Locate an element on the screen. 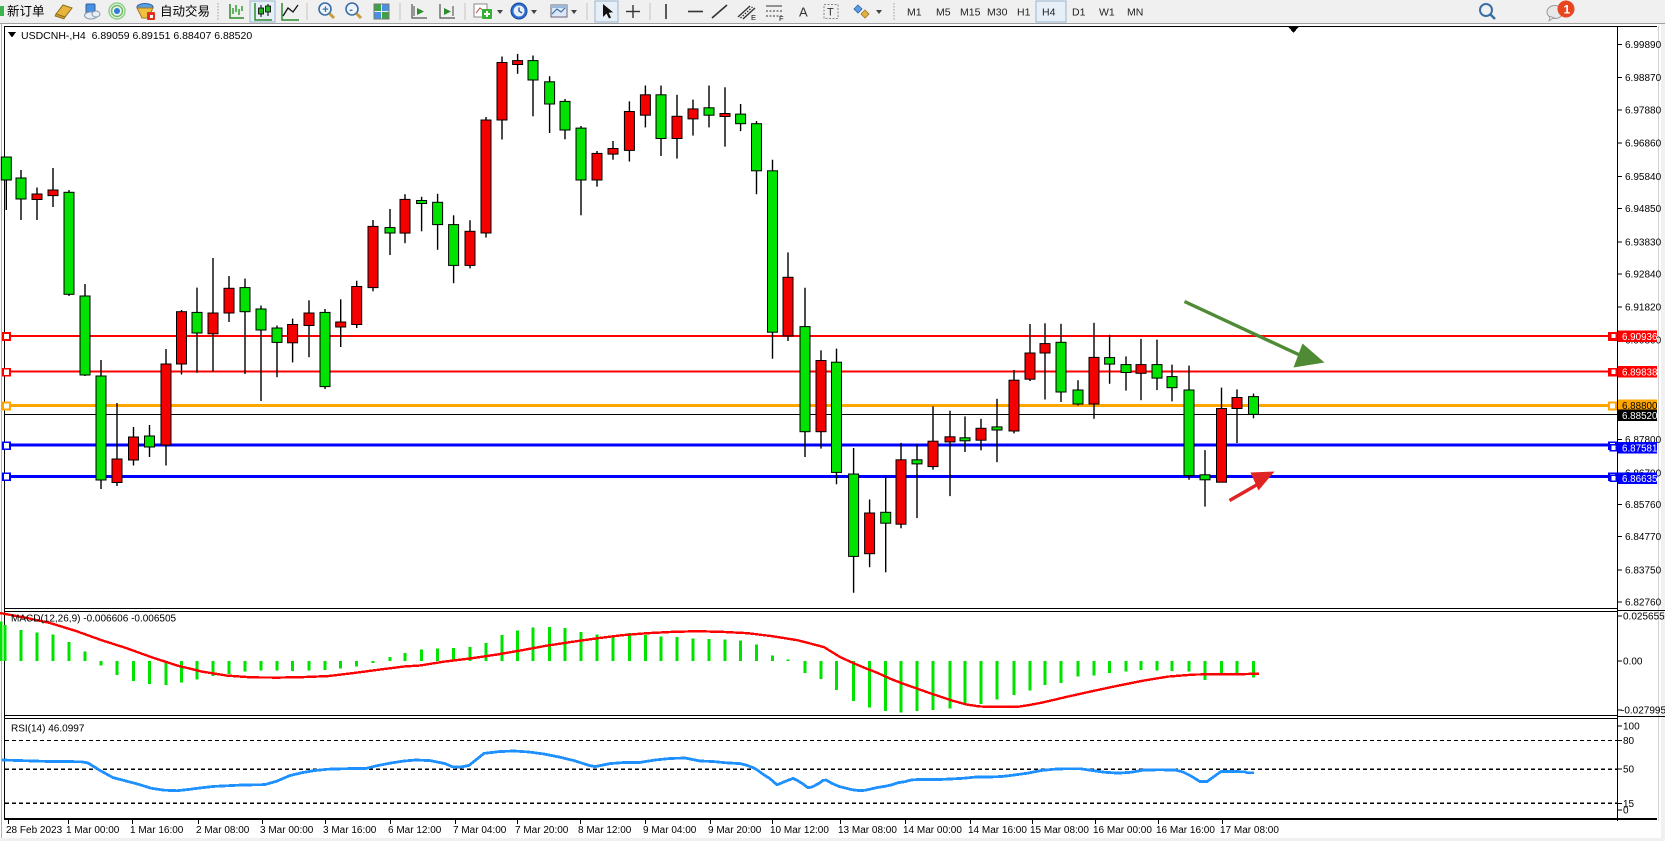 This screenshot has width=1665, height=841. svg-text: M15 is located at coordinates (970, 13).